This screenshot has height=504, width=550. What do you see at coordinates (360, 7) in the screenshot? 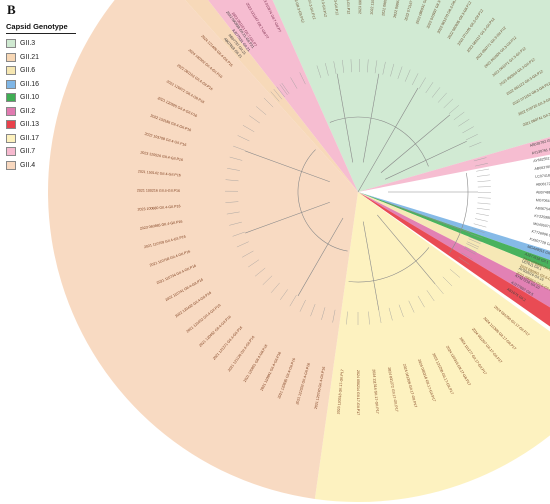
I see `tip-label-gii3: 2023 090884 GII.3-GII.P12` at bounding box center [360, 7].